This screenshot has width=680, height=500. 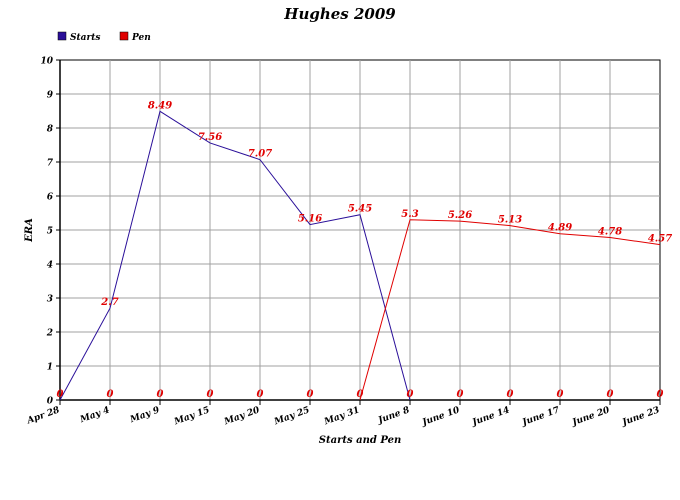 I want to click on legend: Starts Pen, so click(x=104, y=37).